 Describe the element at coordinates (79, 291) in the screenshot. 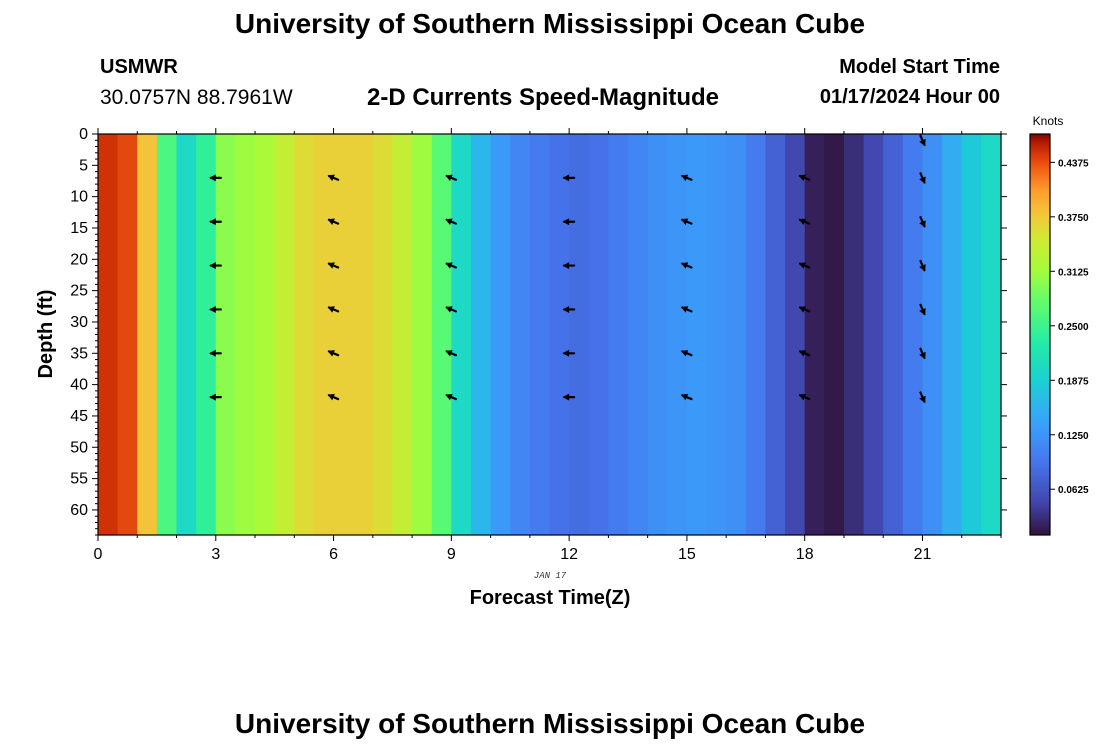

I see `y-tick-label: 25` at that location.